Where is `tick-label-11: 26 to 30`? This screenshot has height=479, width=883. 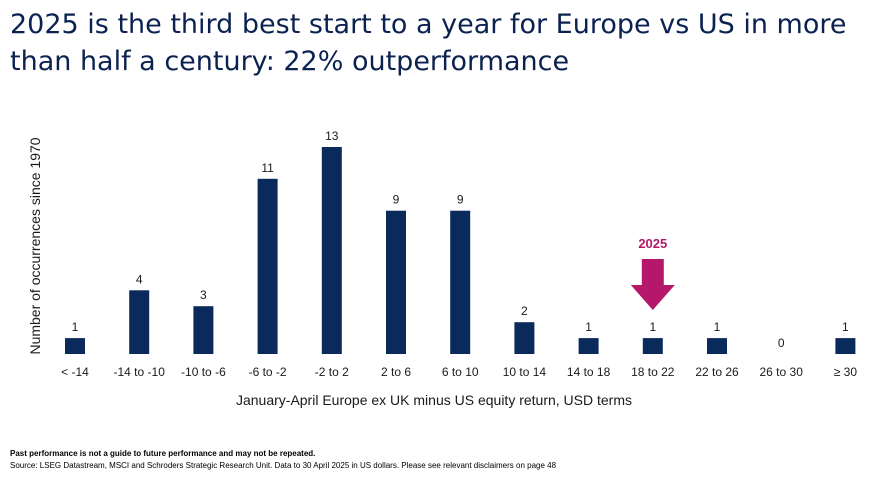
tick-label-11: 26 to 30 is located at coordinates (782, 372).